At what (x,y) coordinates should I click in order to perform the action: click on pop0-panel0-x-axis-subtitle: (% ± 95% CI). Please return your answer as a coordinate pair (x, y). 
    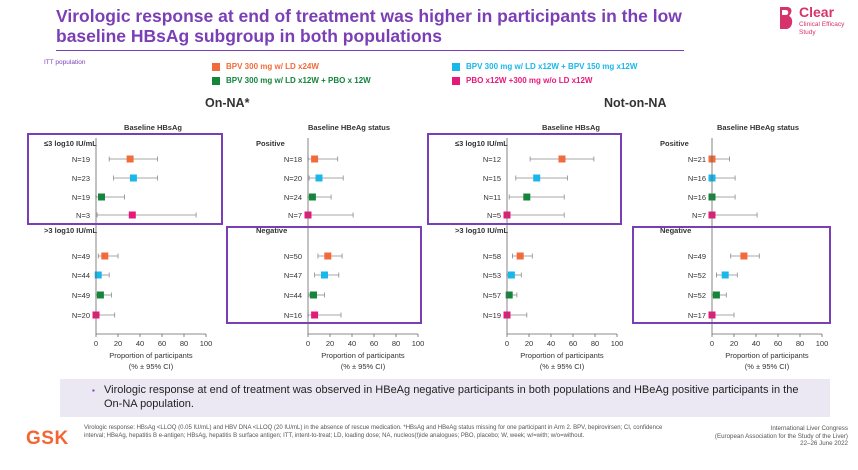
    Looking at the image, I should click on (151, 366).